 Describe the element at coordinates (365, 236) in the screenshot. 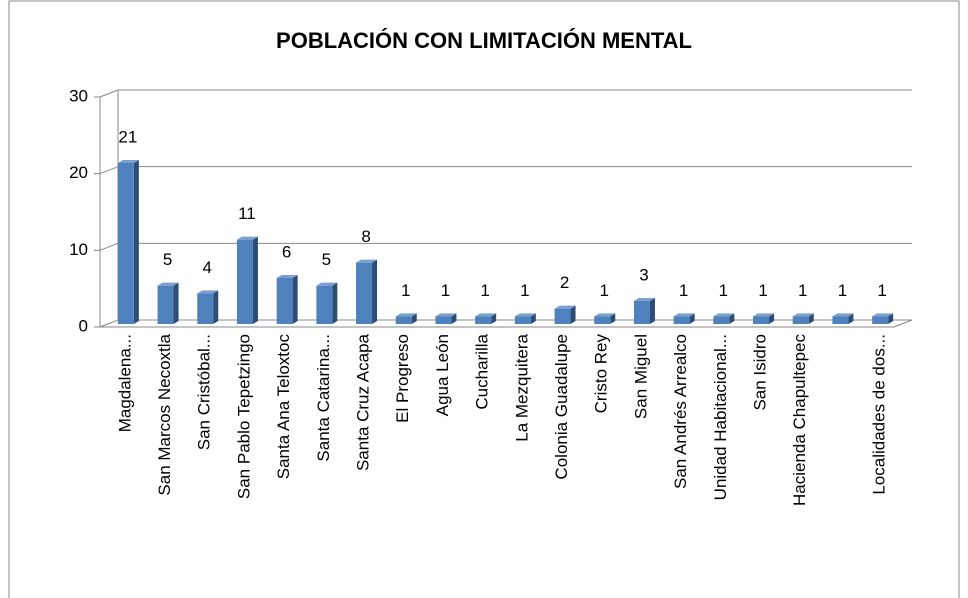

I see `value-label: 8` at that location.